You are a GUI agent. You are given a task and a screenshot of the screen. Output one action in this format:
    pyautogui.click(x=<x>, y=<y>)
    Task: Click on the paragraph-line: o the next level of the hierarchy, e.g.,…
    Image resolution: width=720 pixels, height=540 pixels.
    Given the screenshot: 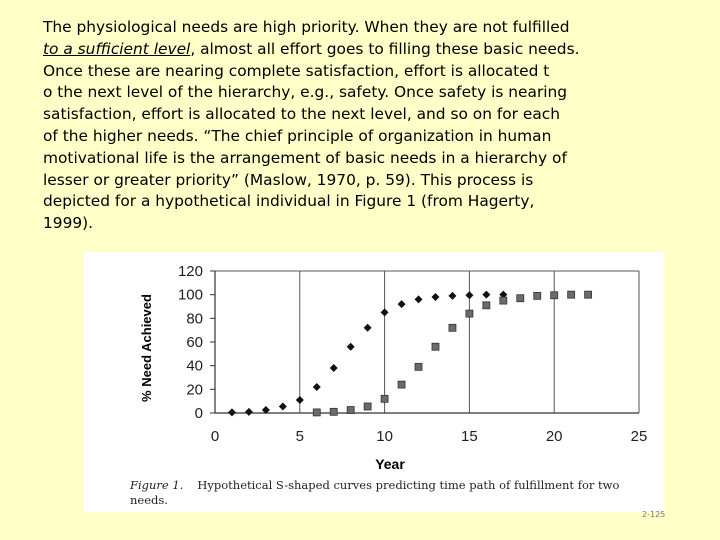 What is the action you would take?
    pyautogui.click(x=305, y=92)
    